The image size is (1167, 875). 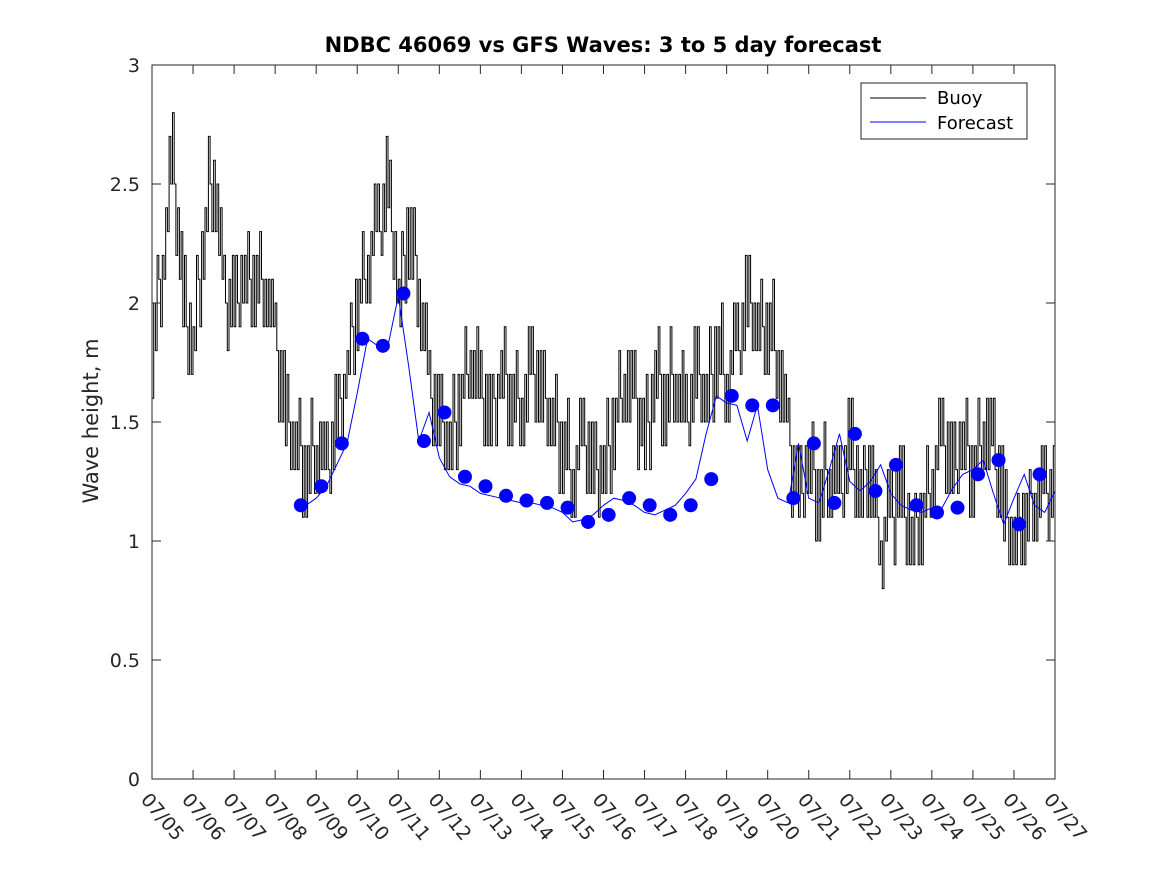 I want to click on legend-buoy-label: Buoy, so click(x=960, y=98).